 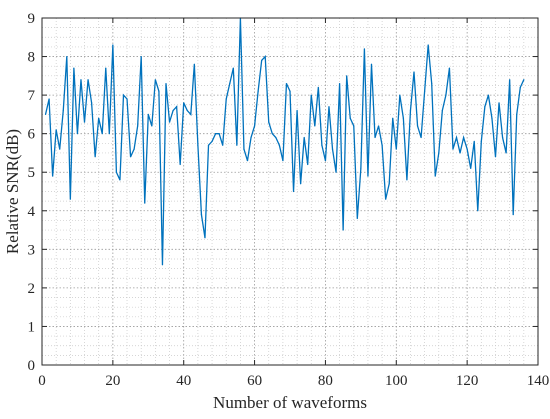 What do you see at coordinates (32, 327) in the screenshot?
I see `y-tick-label: 1` at bounding box center [32, 327].